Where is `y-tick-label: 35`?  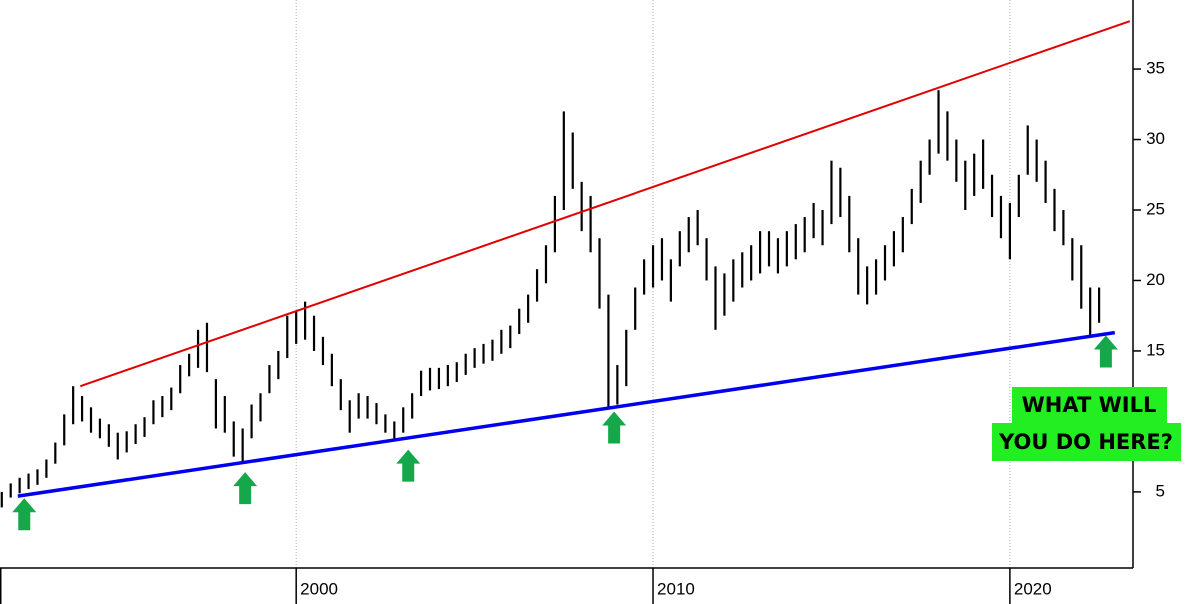 y-tick-label: 35 is located at coordinates (1155, 68).